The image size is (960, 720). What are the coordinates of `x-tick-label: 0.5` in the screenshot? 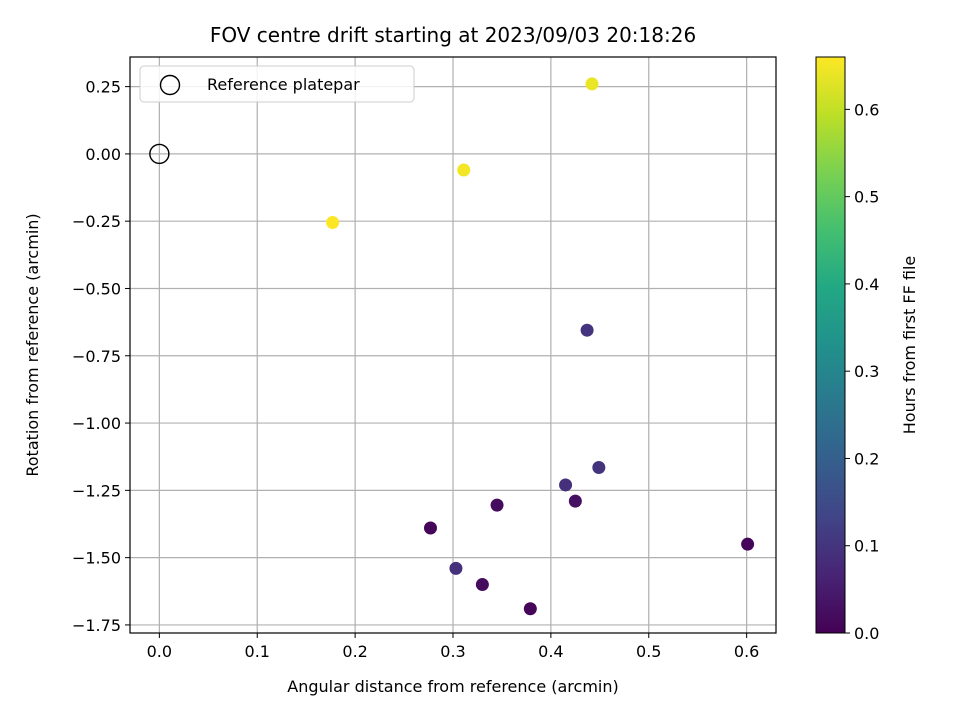 It's located at (648, 651).